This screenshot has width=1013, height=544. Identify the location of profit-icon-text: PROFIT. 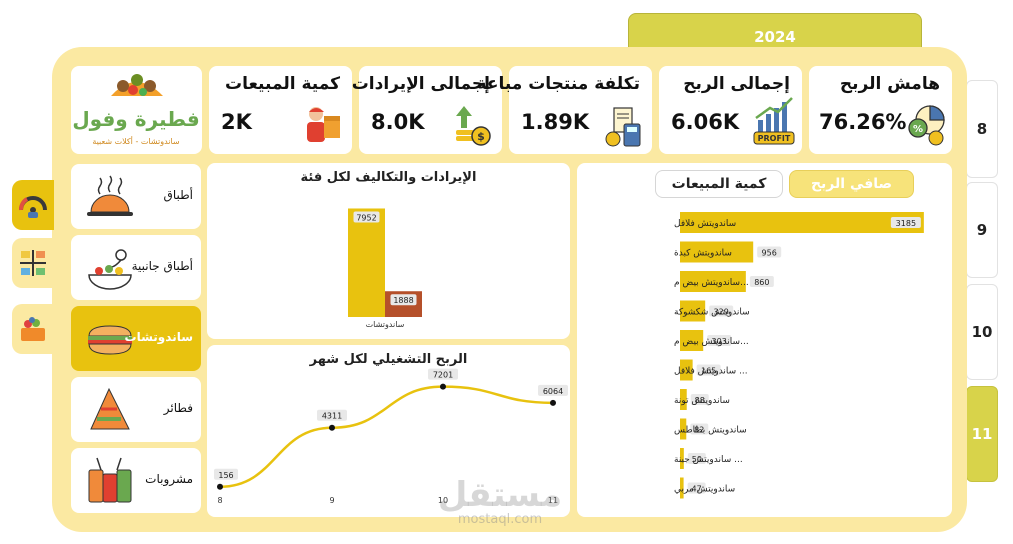
(774, 138).